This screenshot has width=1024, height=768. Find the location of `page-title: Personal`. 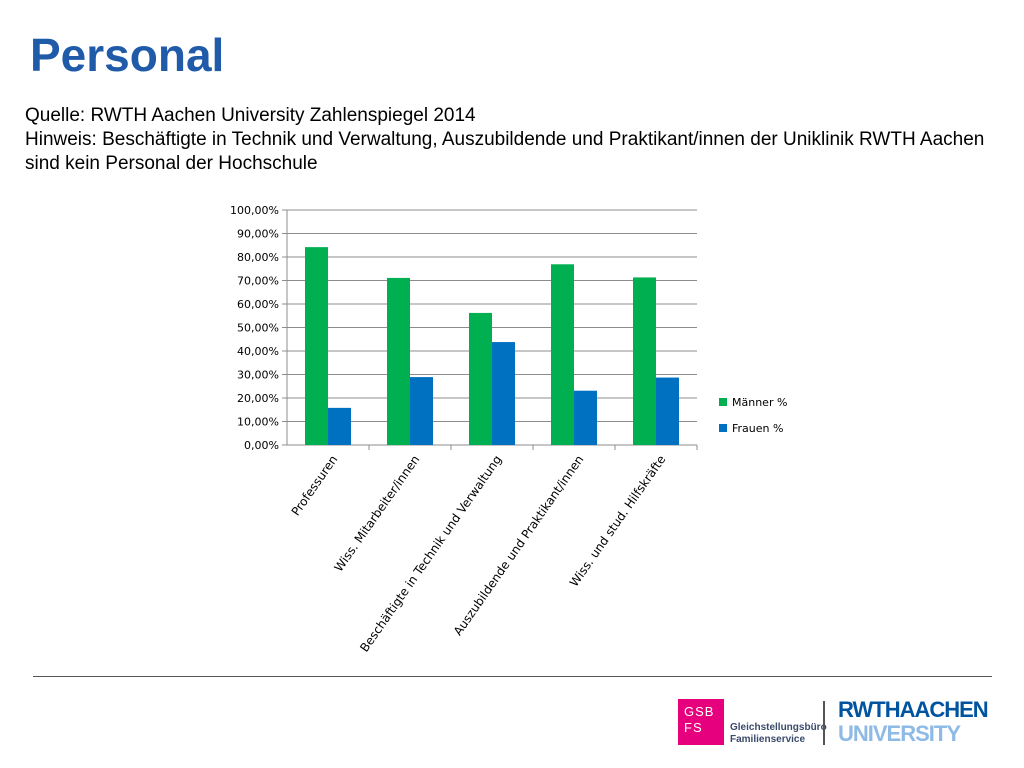

page-title: Personal is located at coordinates (127, 55).